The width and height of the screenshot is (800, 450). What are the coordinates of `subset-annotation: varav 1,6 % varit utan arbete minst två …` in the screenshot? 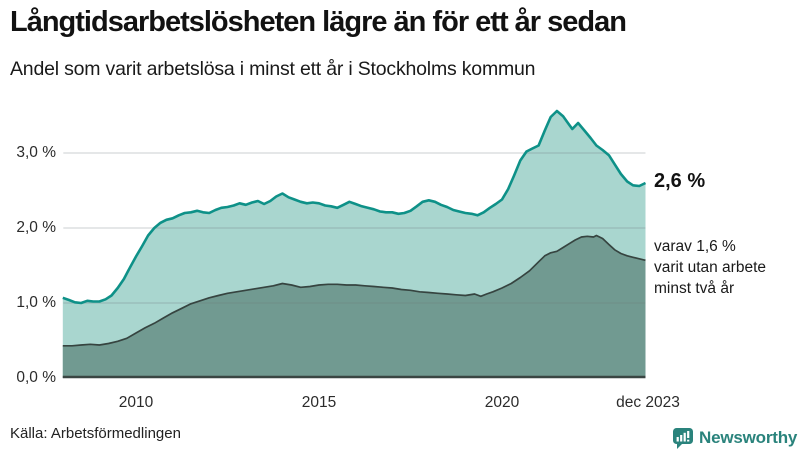 It's located at (727, 267).